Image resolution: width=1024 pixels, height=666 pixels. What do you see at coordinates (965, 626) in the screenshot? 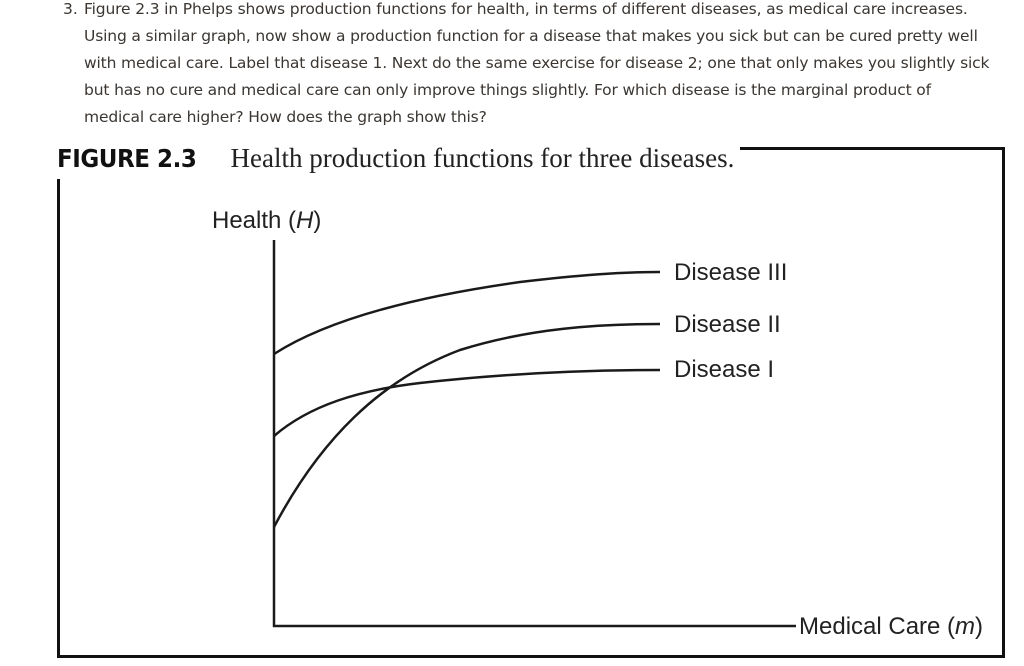
I see `x-axis-variable: m` at bounding box center [965, 626].